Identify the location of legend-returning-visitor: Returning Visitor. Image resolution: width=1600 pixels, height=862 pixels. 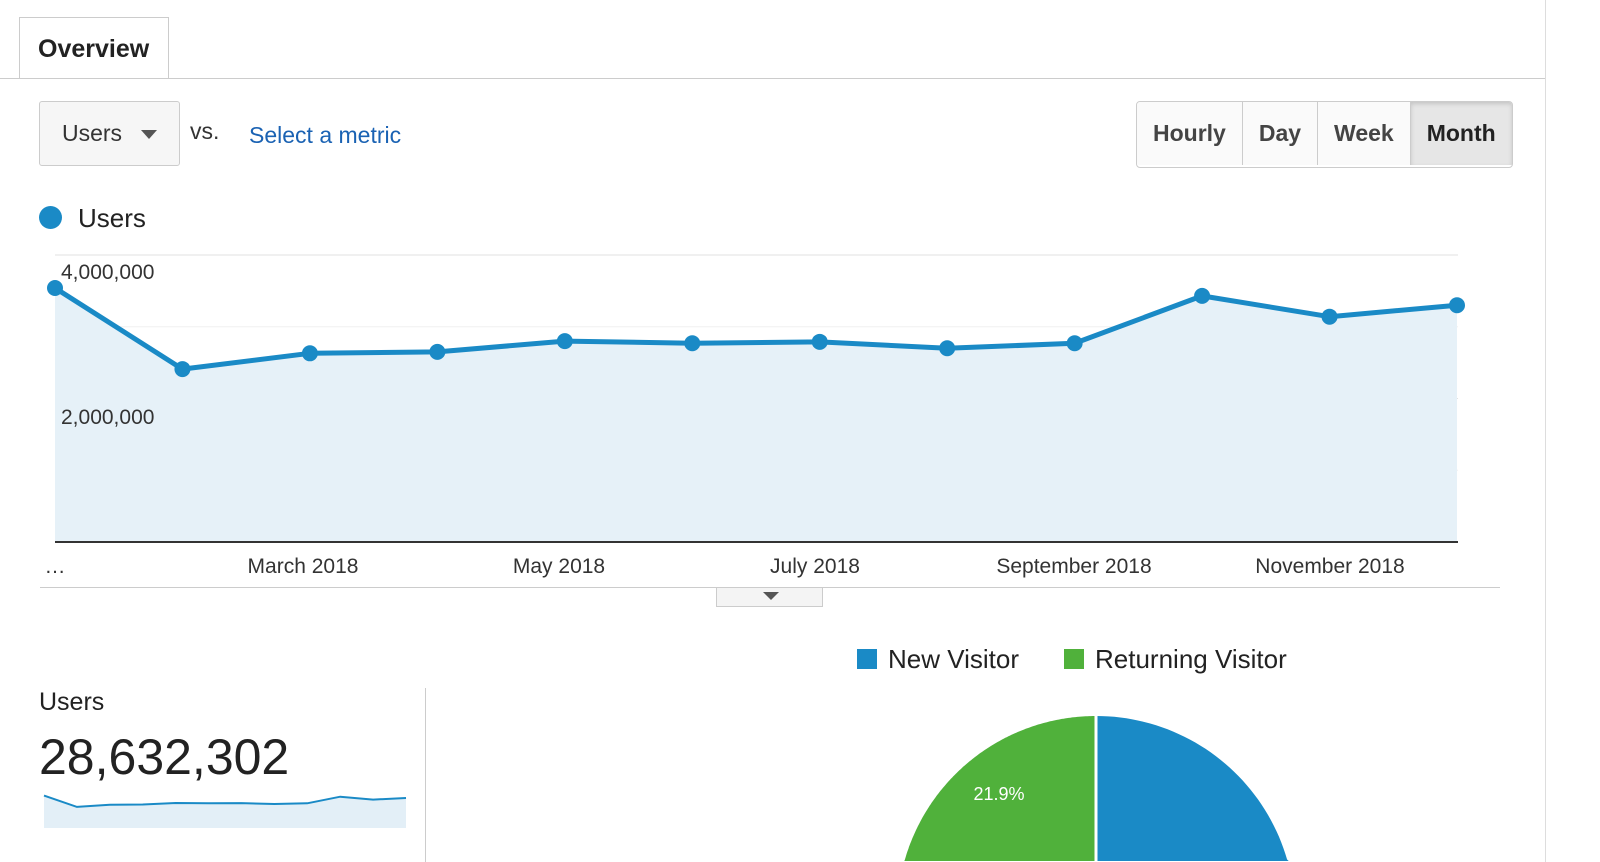
(1191, 659).